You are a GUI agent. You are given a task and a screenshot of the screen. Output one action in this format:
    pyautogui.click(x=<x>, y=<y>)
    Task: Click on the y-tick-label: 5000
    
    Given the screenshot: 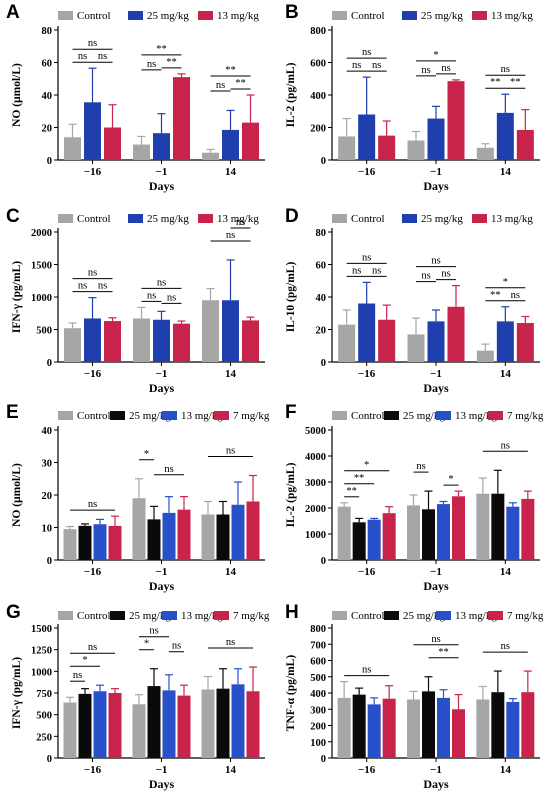 What is the action you would take?
    pyautogui.click(x=315, y=431)
    